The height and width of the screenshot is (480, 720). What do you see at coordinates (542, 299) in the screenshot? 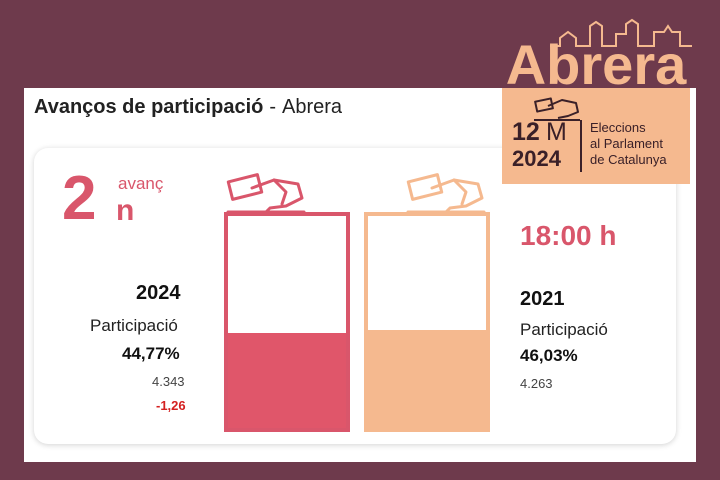
I see `year-2021-label: 2021` at bounding box center [542, 299].